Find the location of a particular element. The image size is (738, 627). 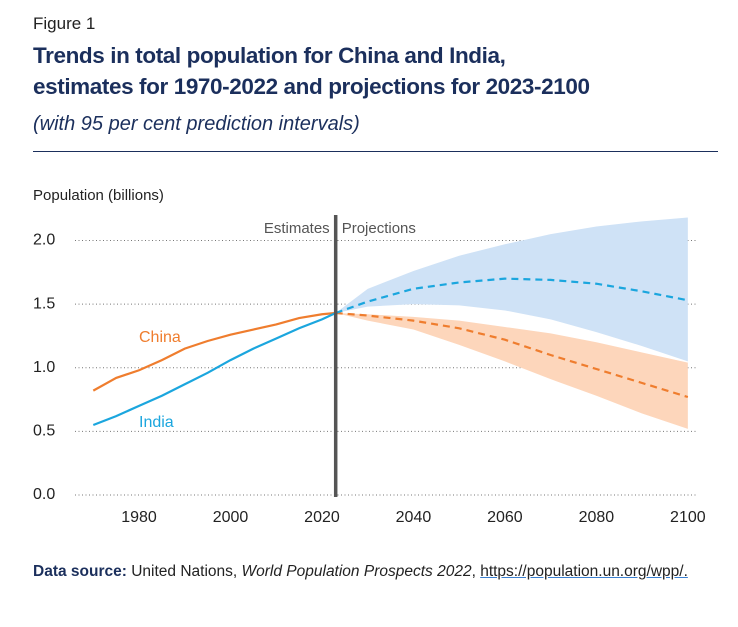

x-tick-label: 1980 is located at coordinates (139, 517).